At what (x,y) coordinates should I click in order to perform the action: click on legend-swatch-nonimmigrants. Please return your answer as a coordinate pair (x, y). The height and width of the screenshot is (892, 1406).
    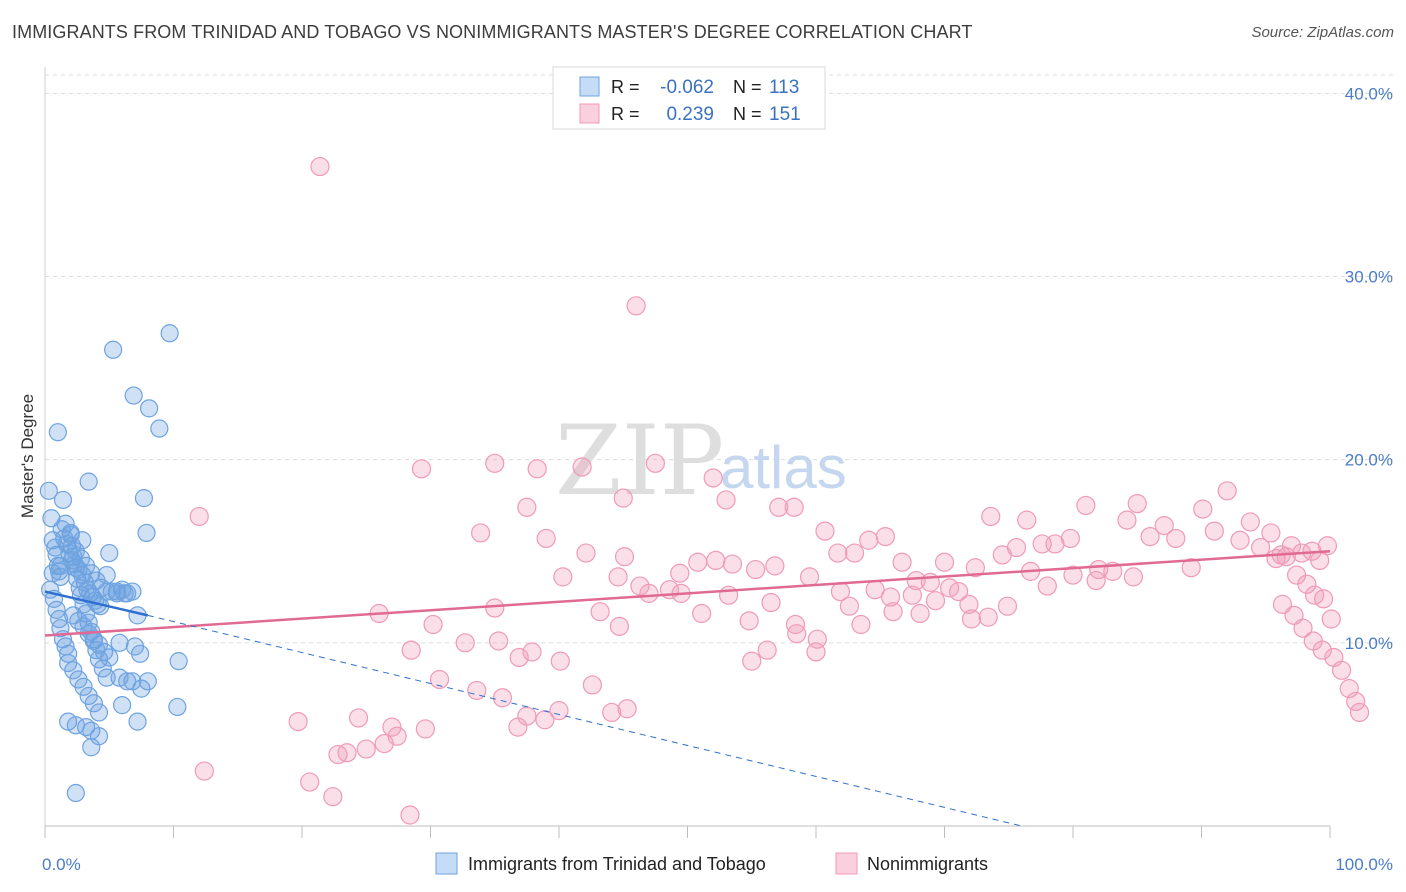
    Looking at the image, I should click on (589, 113).